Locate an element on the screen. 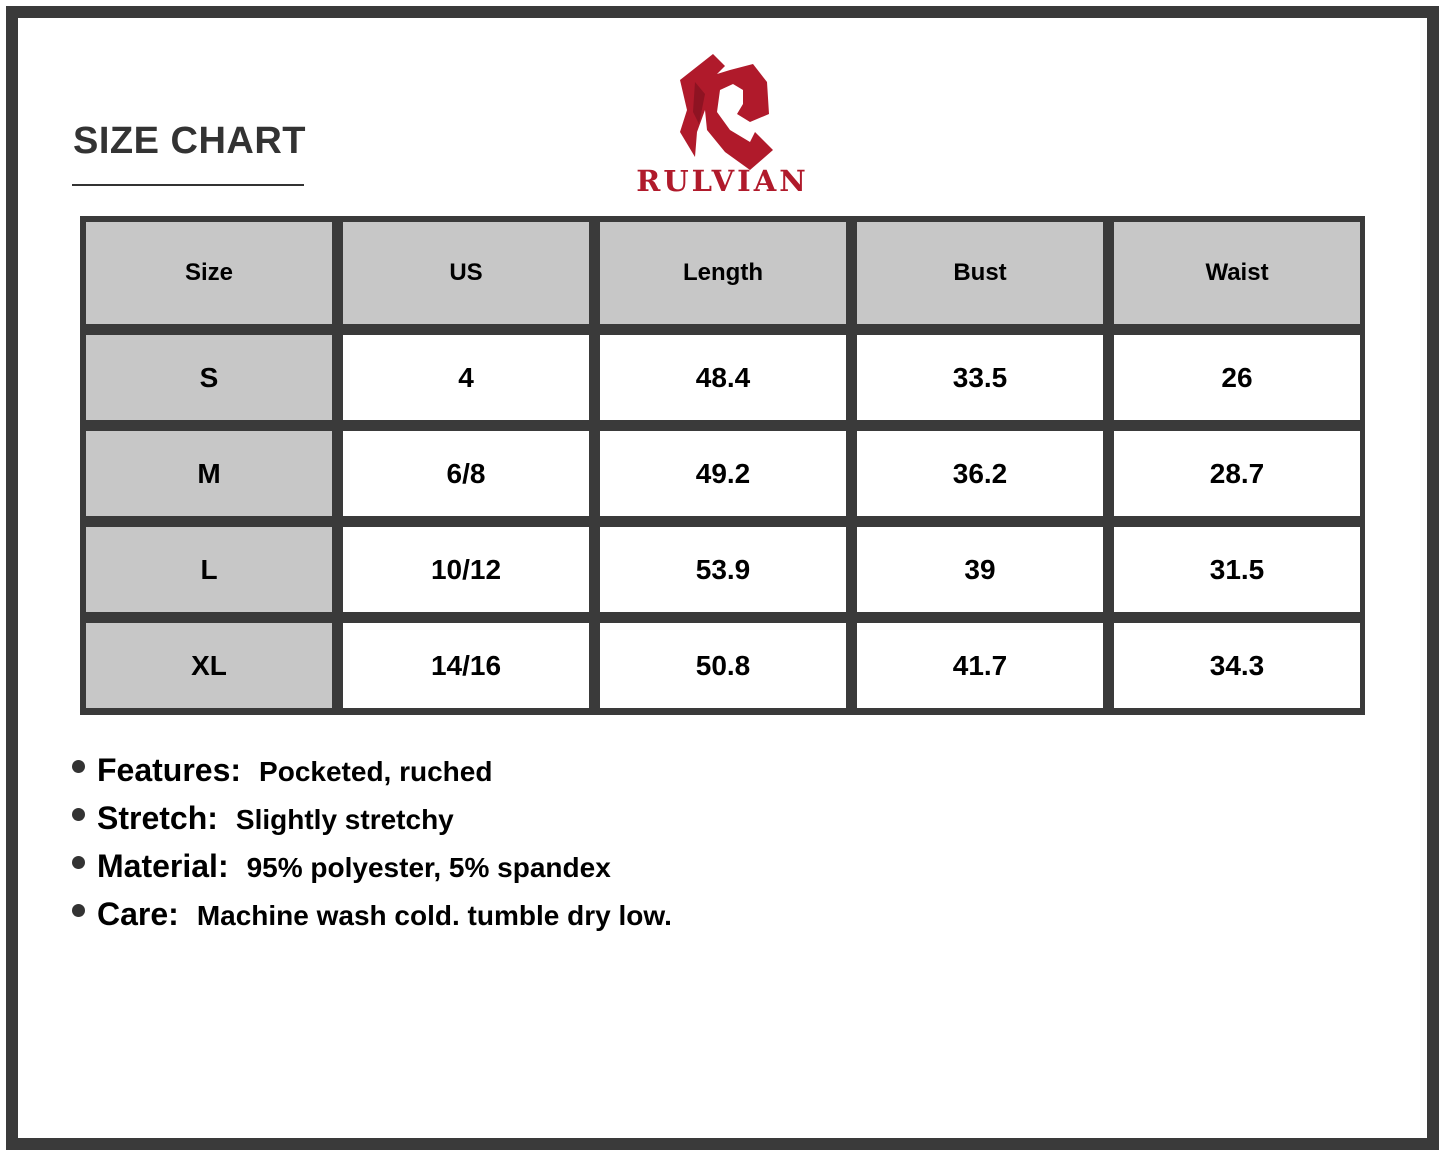  feature-value: Slightly stretchy is located at coordinates (344, 819).